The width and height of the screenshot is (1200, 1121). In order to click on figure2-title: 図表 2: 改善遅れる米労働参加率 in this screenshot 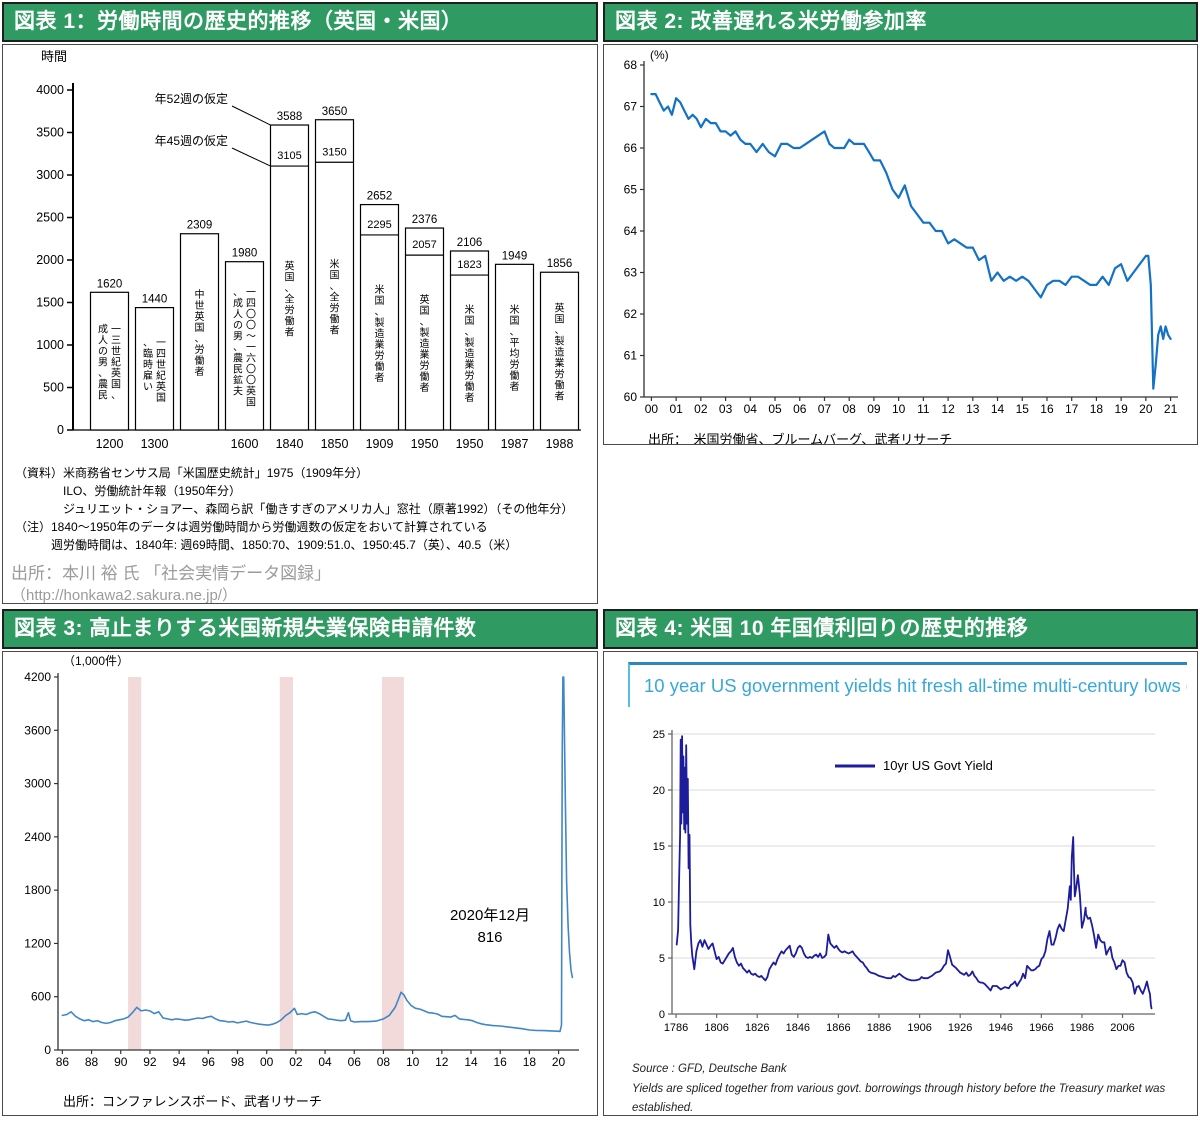, I will do `click(771, 21)`.